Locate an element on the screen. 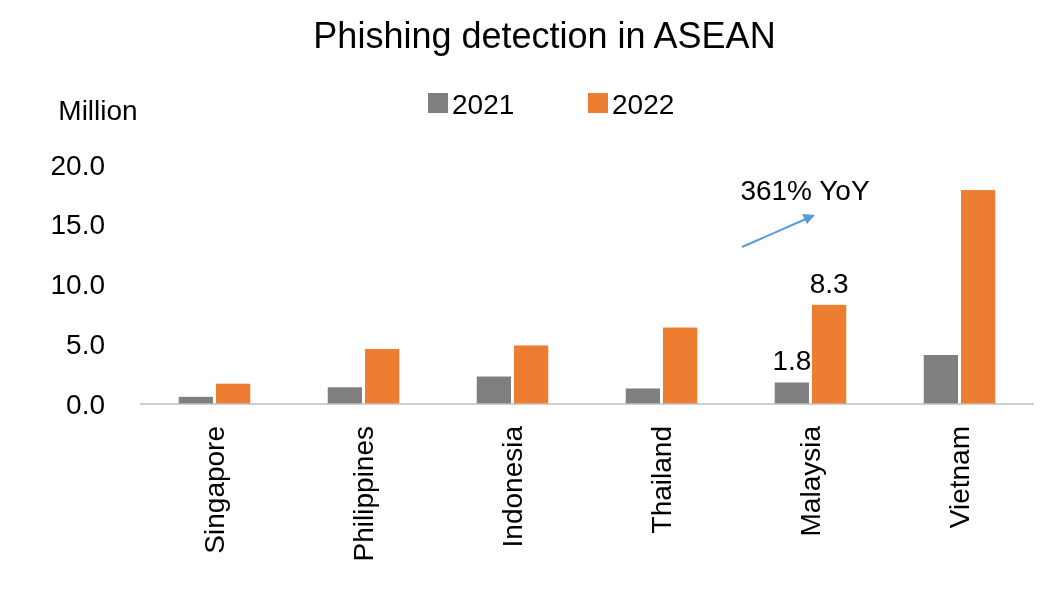 Image resolution: width=1049 pixels, height=607 pixels. y-axis-title: Million is located at coordinates (98, 110).